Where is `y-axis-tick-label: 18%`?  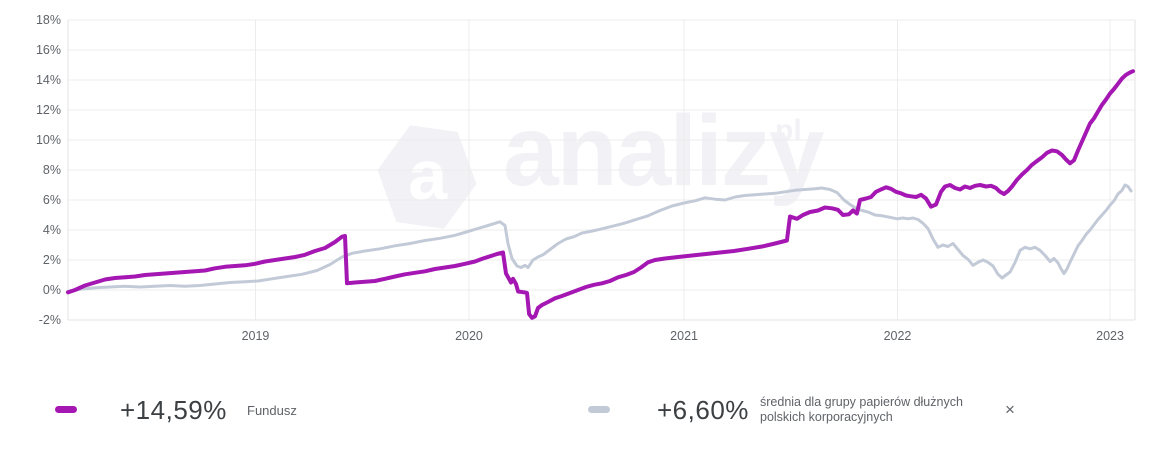
y-axis-tick-label: 18% is located at coordinates (48, 20).